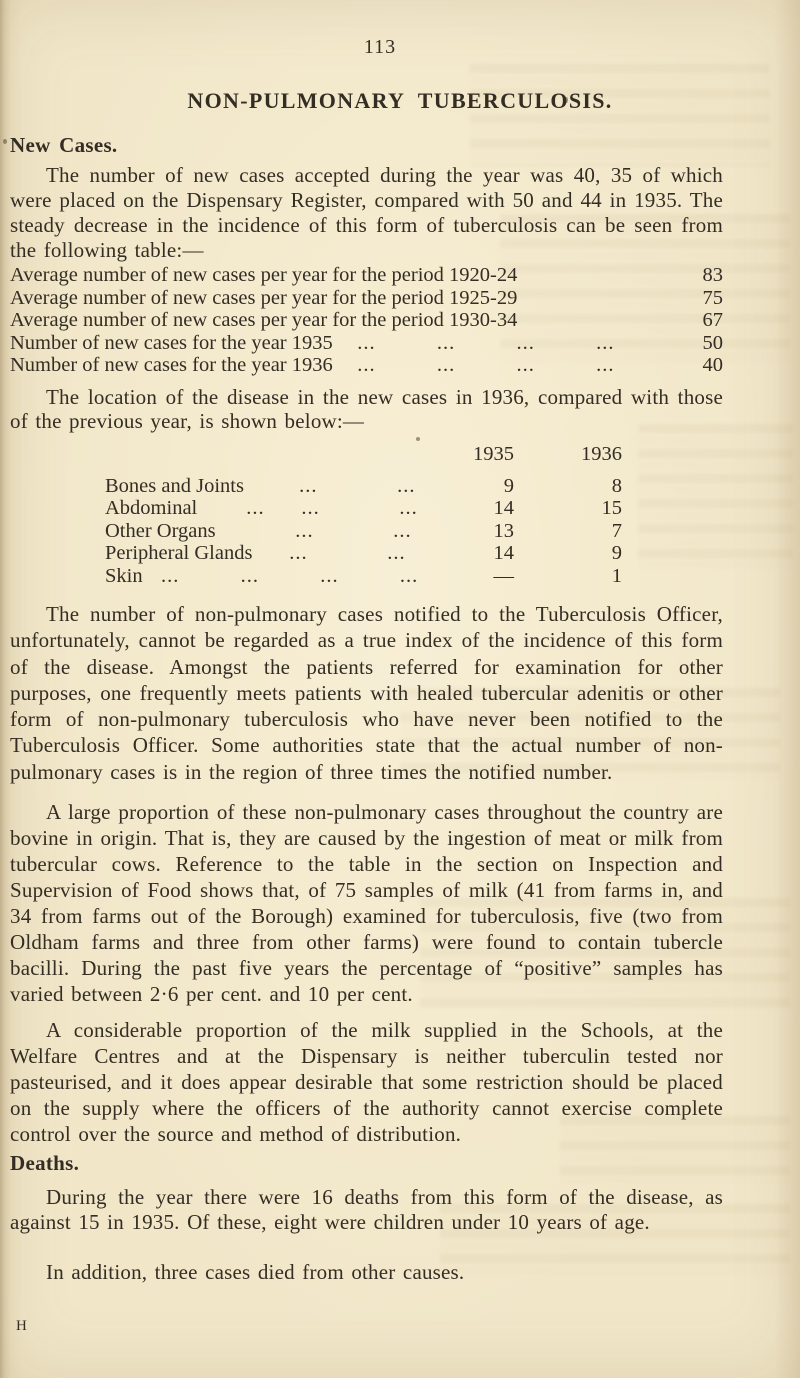  I want to click on table-row: Skin ... ... ... ... ... — 1, so click(363, 576).